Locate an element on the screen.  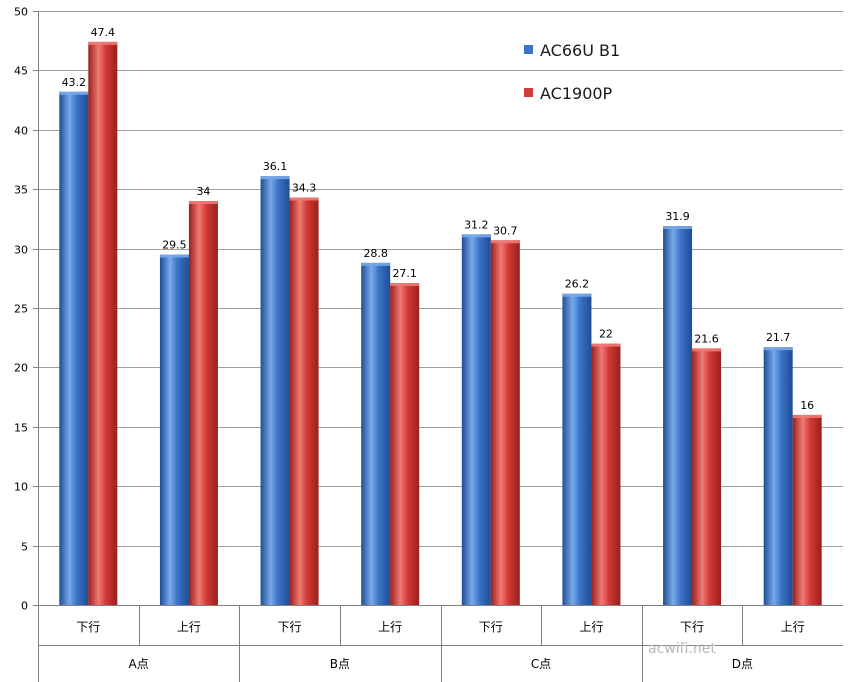
y-tick-label: 15 is located at coordinates (21, 428).